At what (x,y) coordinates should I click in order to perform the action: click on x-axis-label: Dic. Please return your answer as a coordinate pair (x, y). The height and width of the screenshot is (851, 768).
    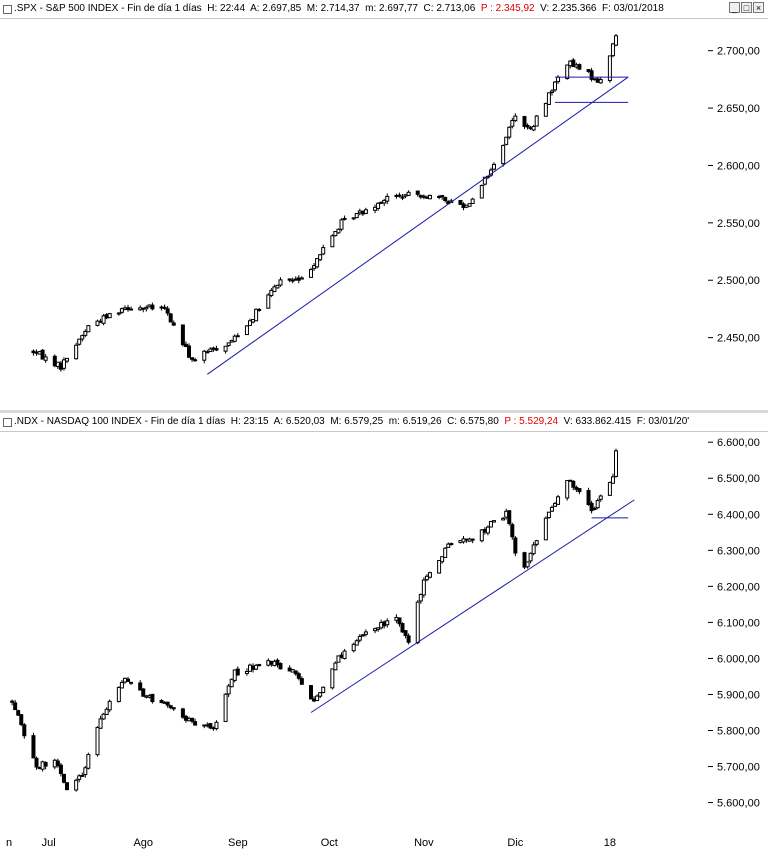
    Looking at the image, I should click on (515, 843).